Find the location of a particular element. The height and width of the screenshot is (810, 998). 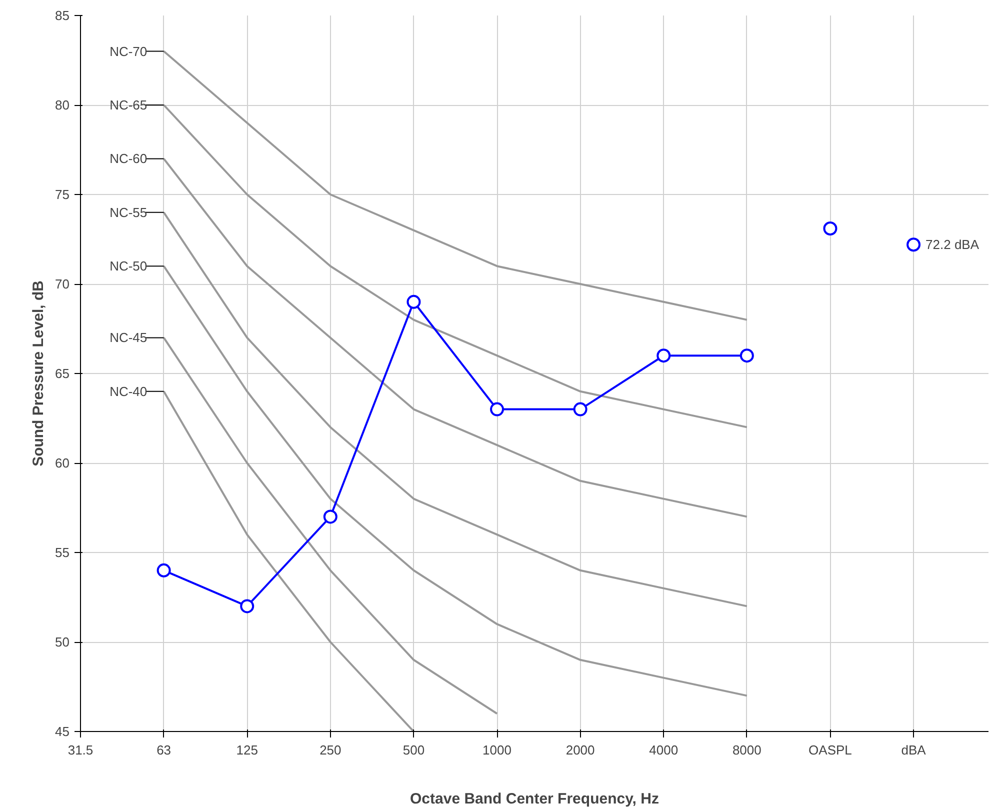

y-tick-label: 45 is located at coordinates (62, 731).